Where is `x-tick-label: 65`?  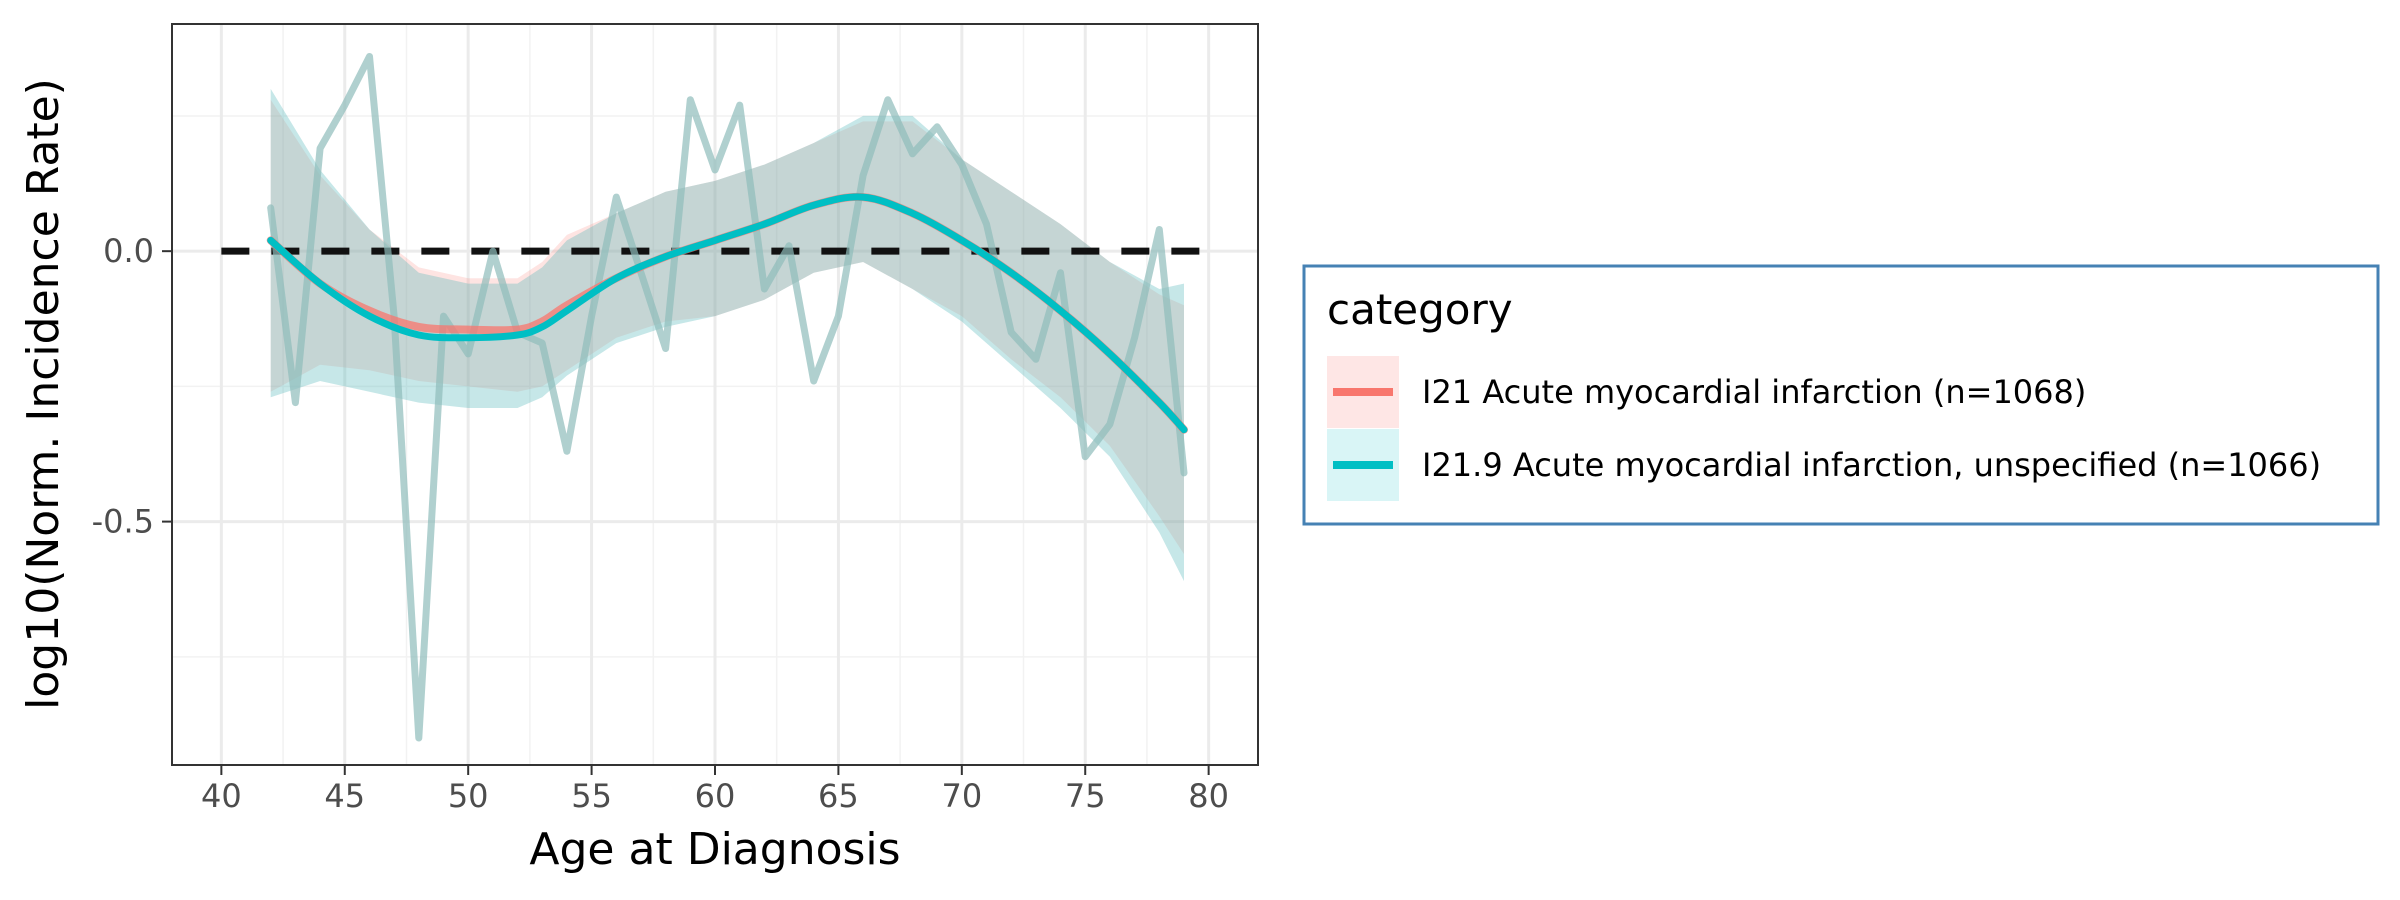
x-tick-label: 65 is located at coordinates (838, 796).